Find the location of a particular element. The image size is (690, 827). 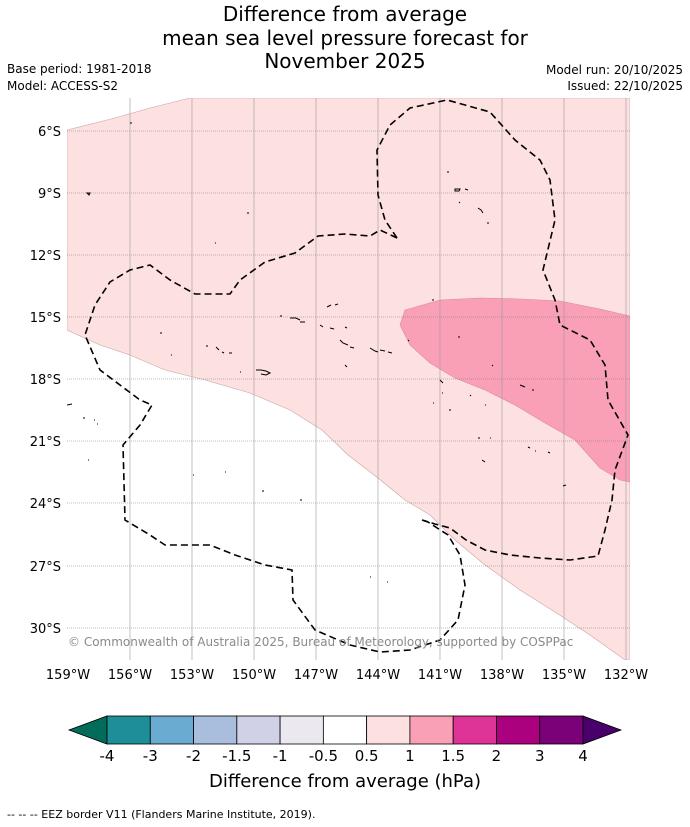

colorbar: -4 -3 -2 -1.5 -1 -0.5 0.5 1 1.5 2 3 4 is located at coordinates (345, 740).